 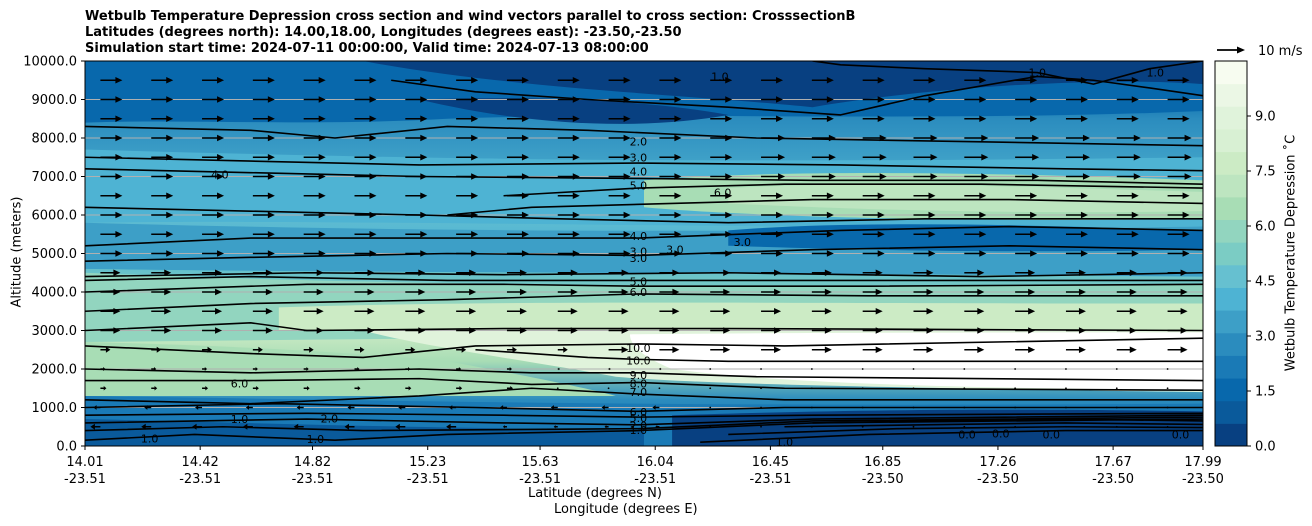 I want to click on x-tick-label-lat: 14.01, so click(x=84, y=462).